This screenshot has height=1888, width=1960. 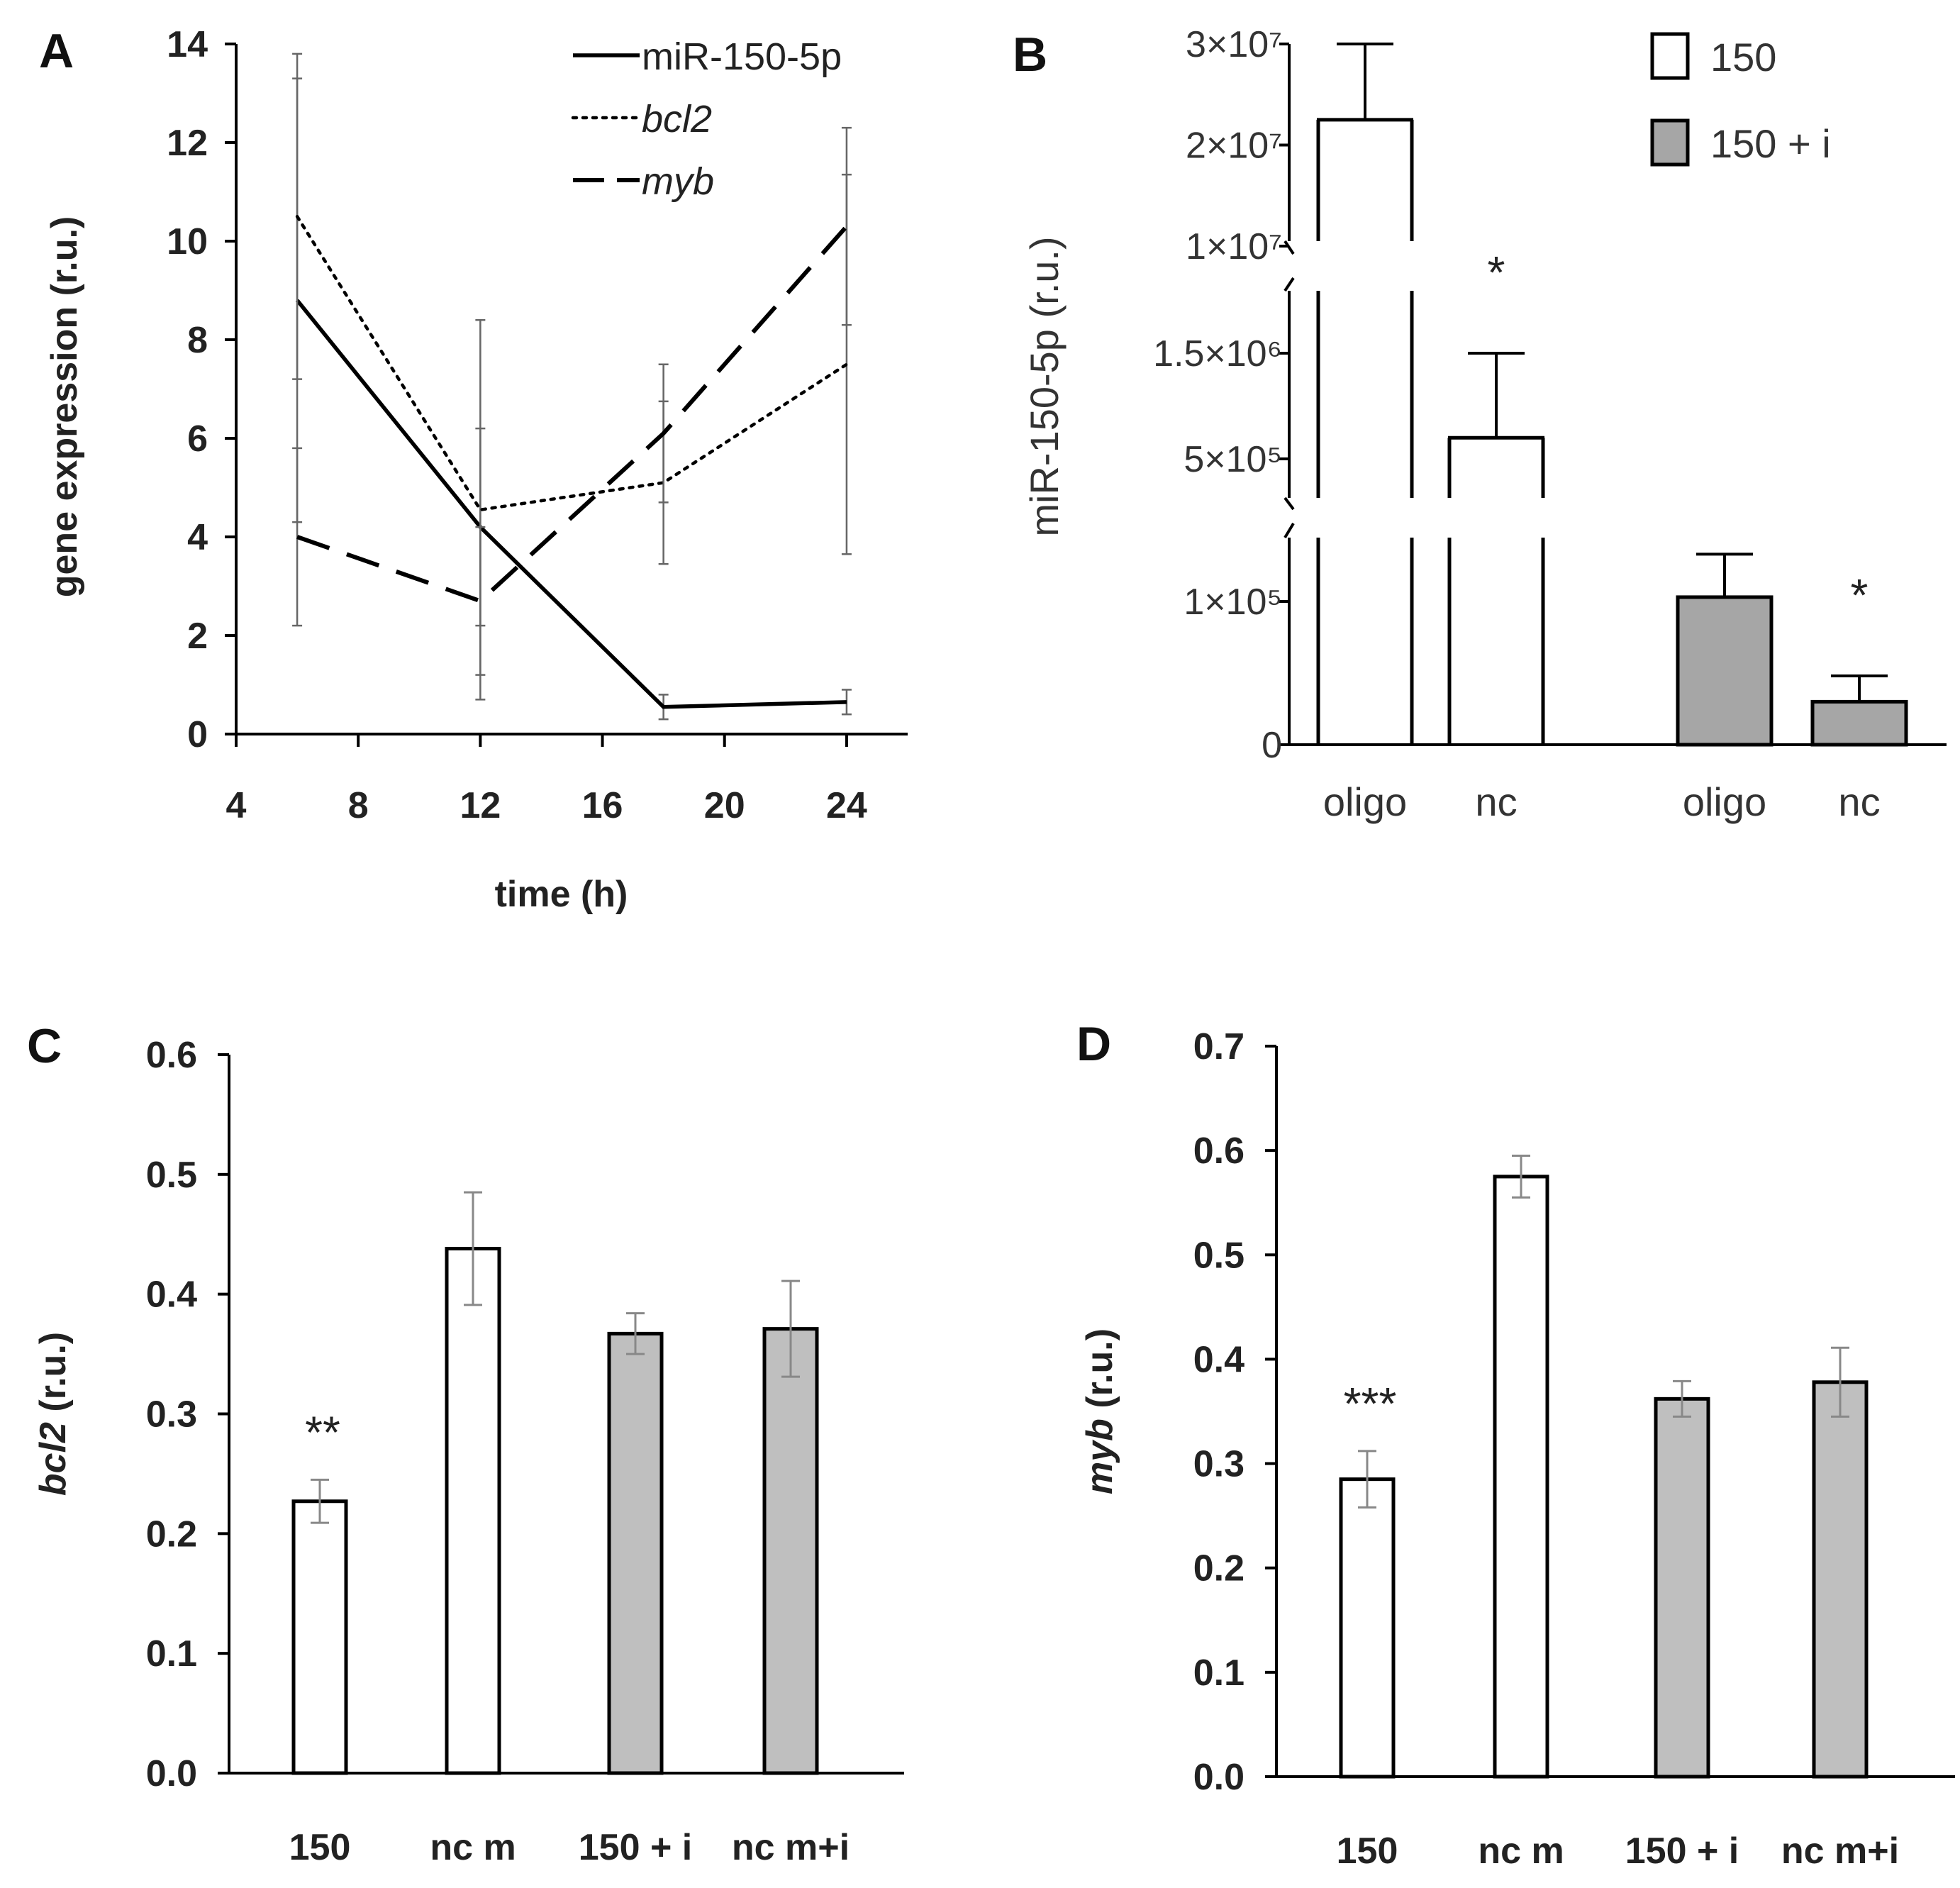 What do you see at coordinates (742, 56) in the screenshot?
I see `legend-label-miR-150-5p: miR-150-5p` at bounding box center [742, 56].